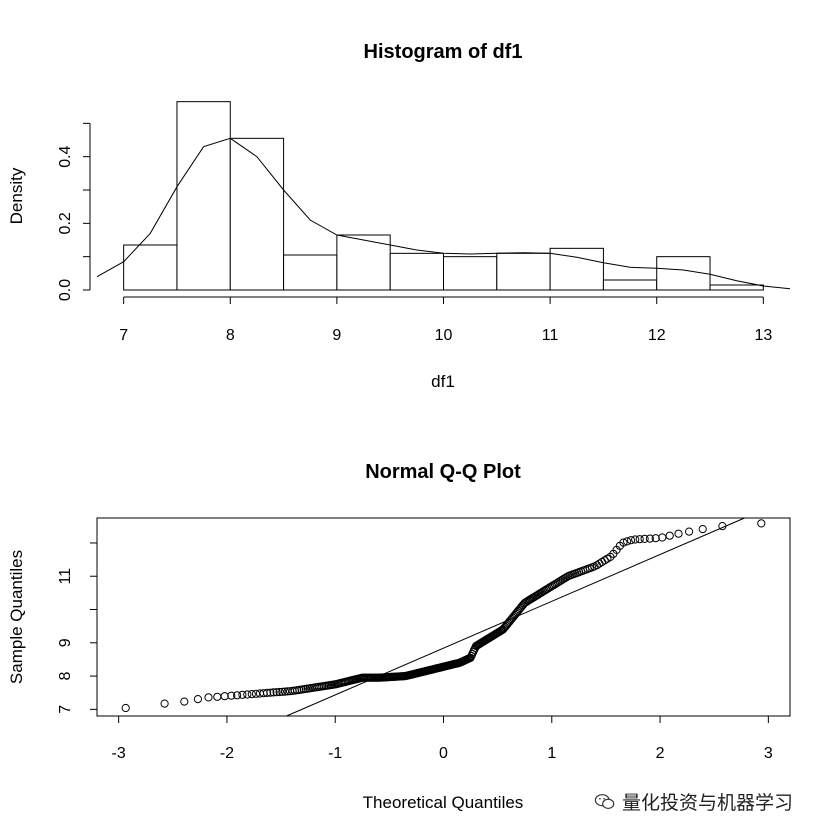 This screenshot has height=840, width=840. I want to click on qq-y-axis: 7 8 9 11, so click(77, 628).